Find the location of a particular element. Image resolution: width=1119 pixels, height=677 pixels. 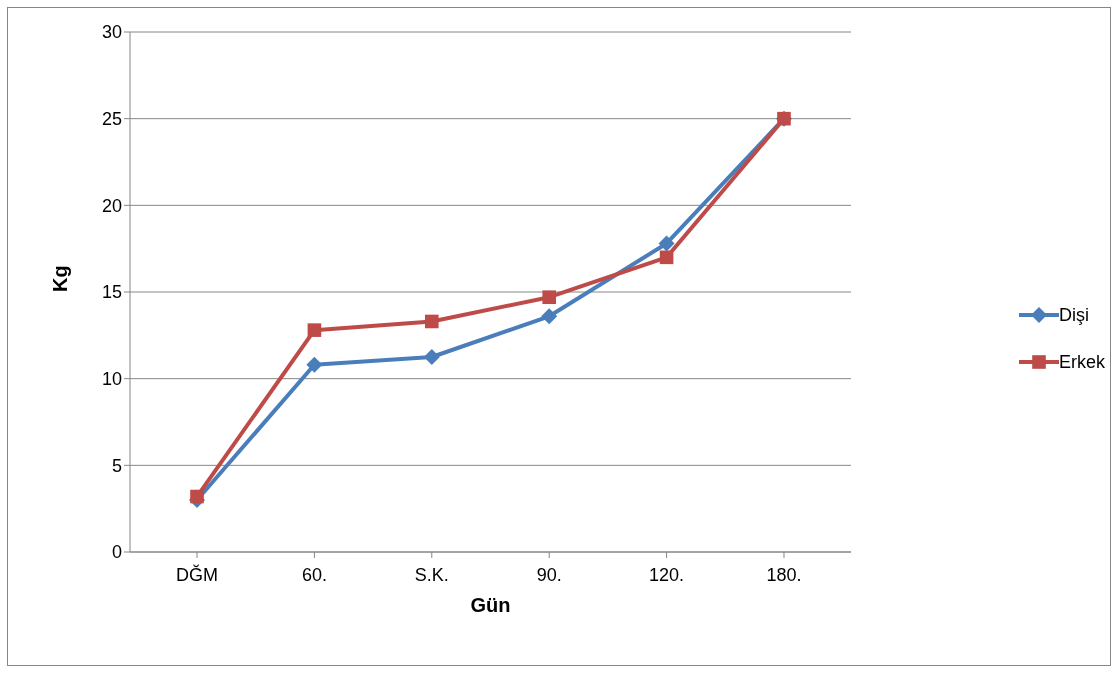

x-tick-label: S.K. is located at coordinates (431, 574).